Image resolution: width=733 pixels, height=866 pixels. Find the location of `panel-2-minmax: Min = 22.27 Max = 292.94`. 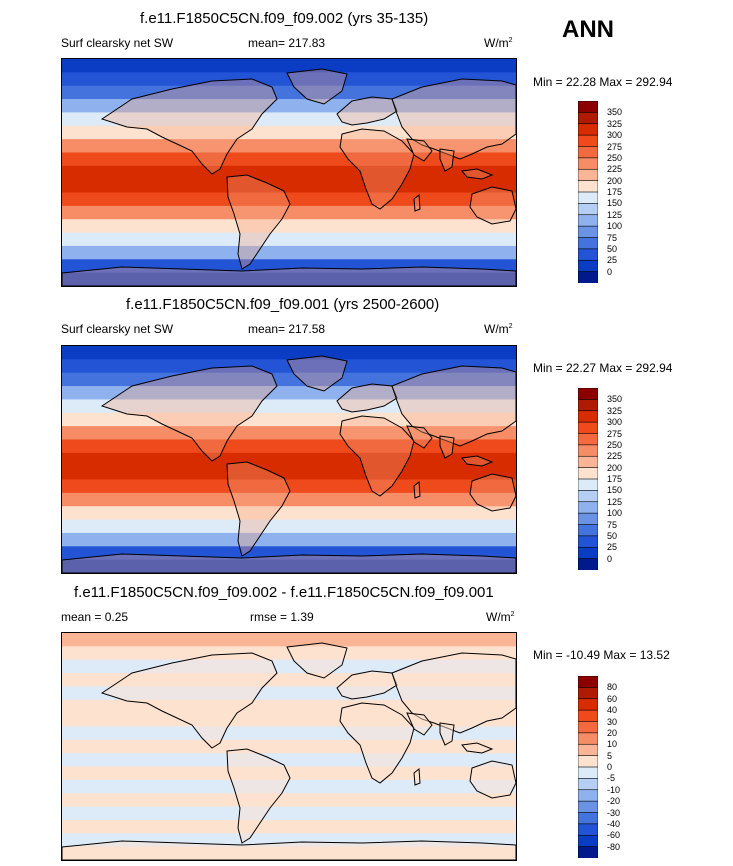

panel-2-minmax: Min = 22.27 Max = 292.94 is located at coordinates (603, 368).